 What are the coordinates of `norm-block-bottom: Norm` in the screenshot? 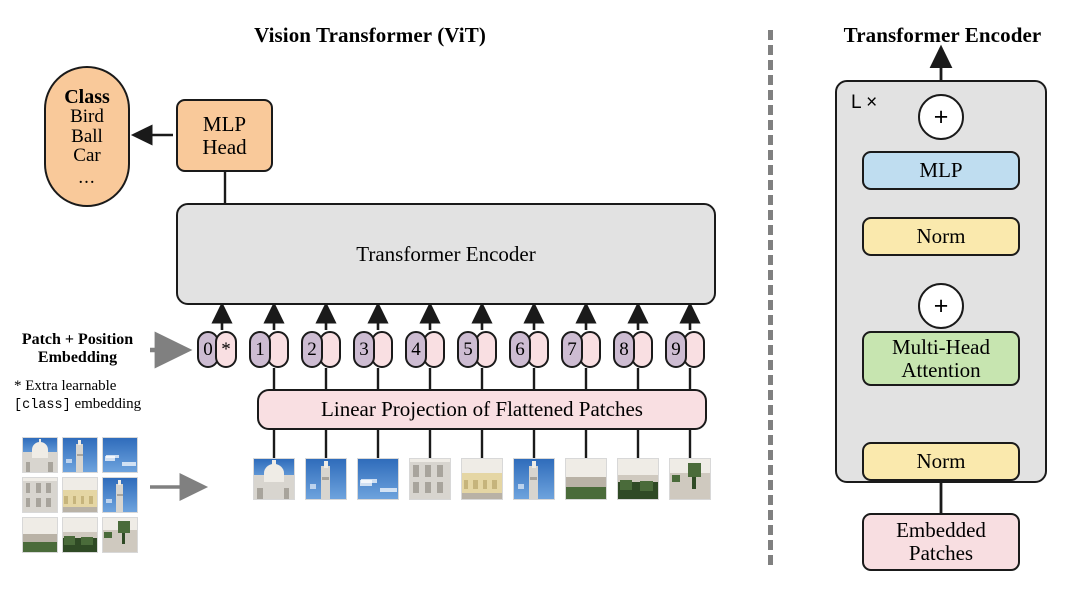 It's located at (941, 461).